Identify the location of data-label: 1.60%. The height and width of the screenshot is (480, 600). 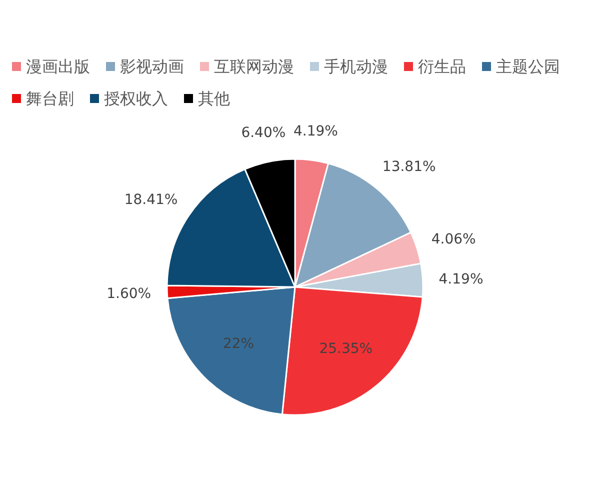
(129, 294).